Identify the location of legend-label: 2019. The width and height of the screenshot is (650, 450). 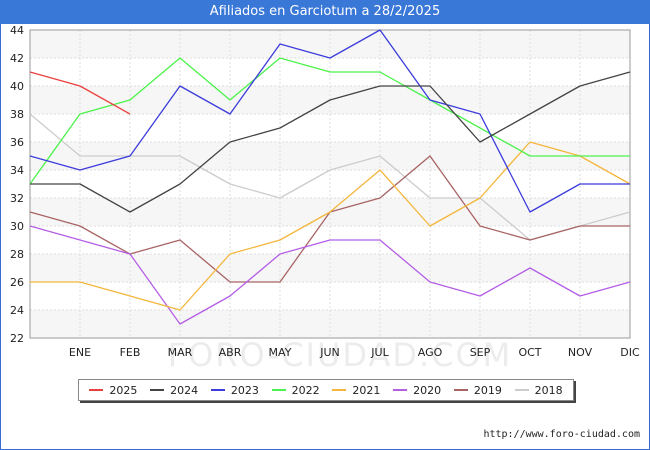
(487, 390).